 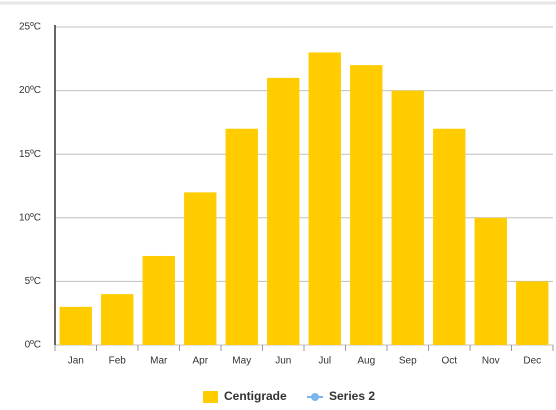 I want to click on y-tick-label: 20ºC, so click(x=30, y=90).